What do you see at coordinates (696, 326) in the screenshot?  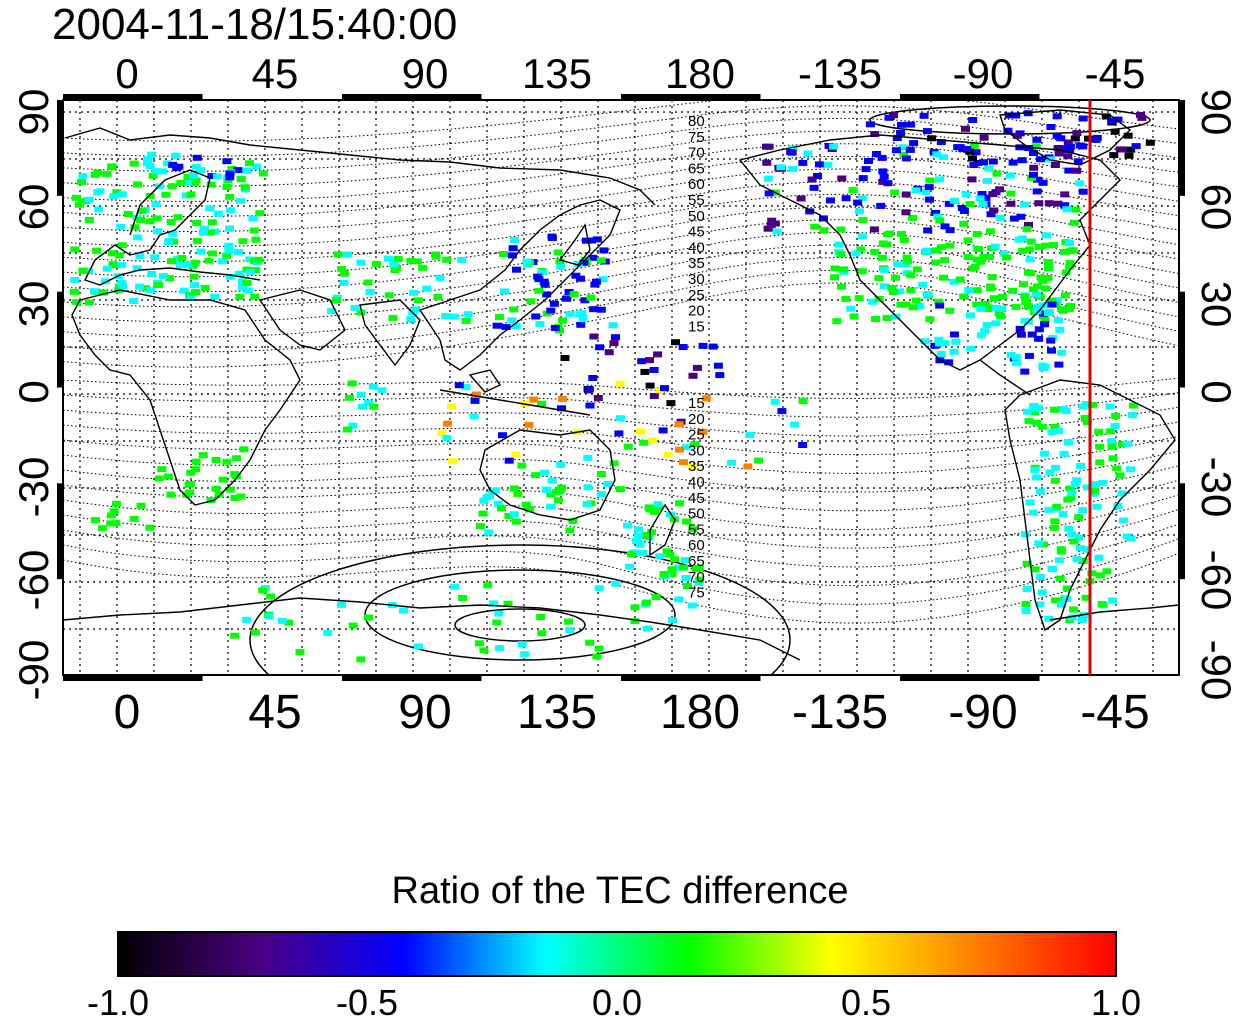 I see `contour-label: 15` at bounding box center [696, 326].